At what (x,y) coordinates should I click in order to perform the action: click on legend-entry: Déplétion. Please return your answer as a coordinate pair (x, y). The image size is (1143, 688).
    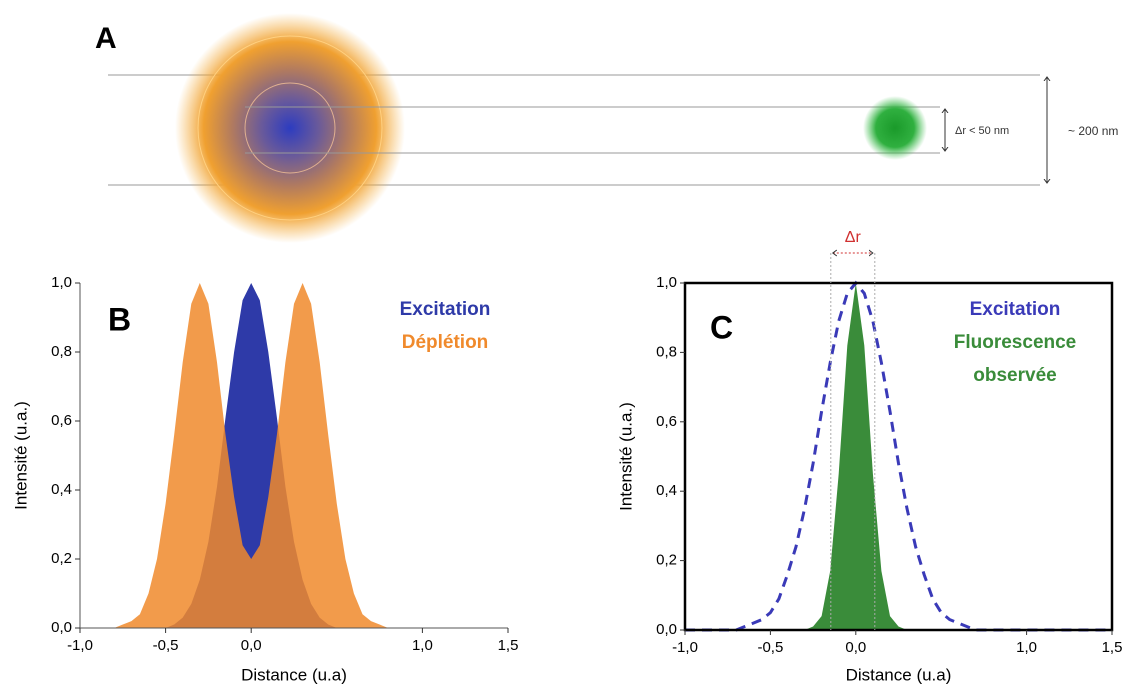
    Looking at the image, I should click on (445, 342).